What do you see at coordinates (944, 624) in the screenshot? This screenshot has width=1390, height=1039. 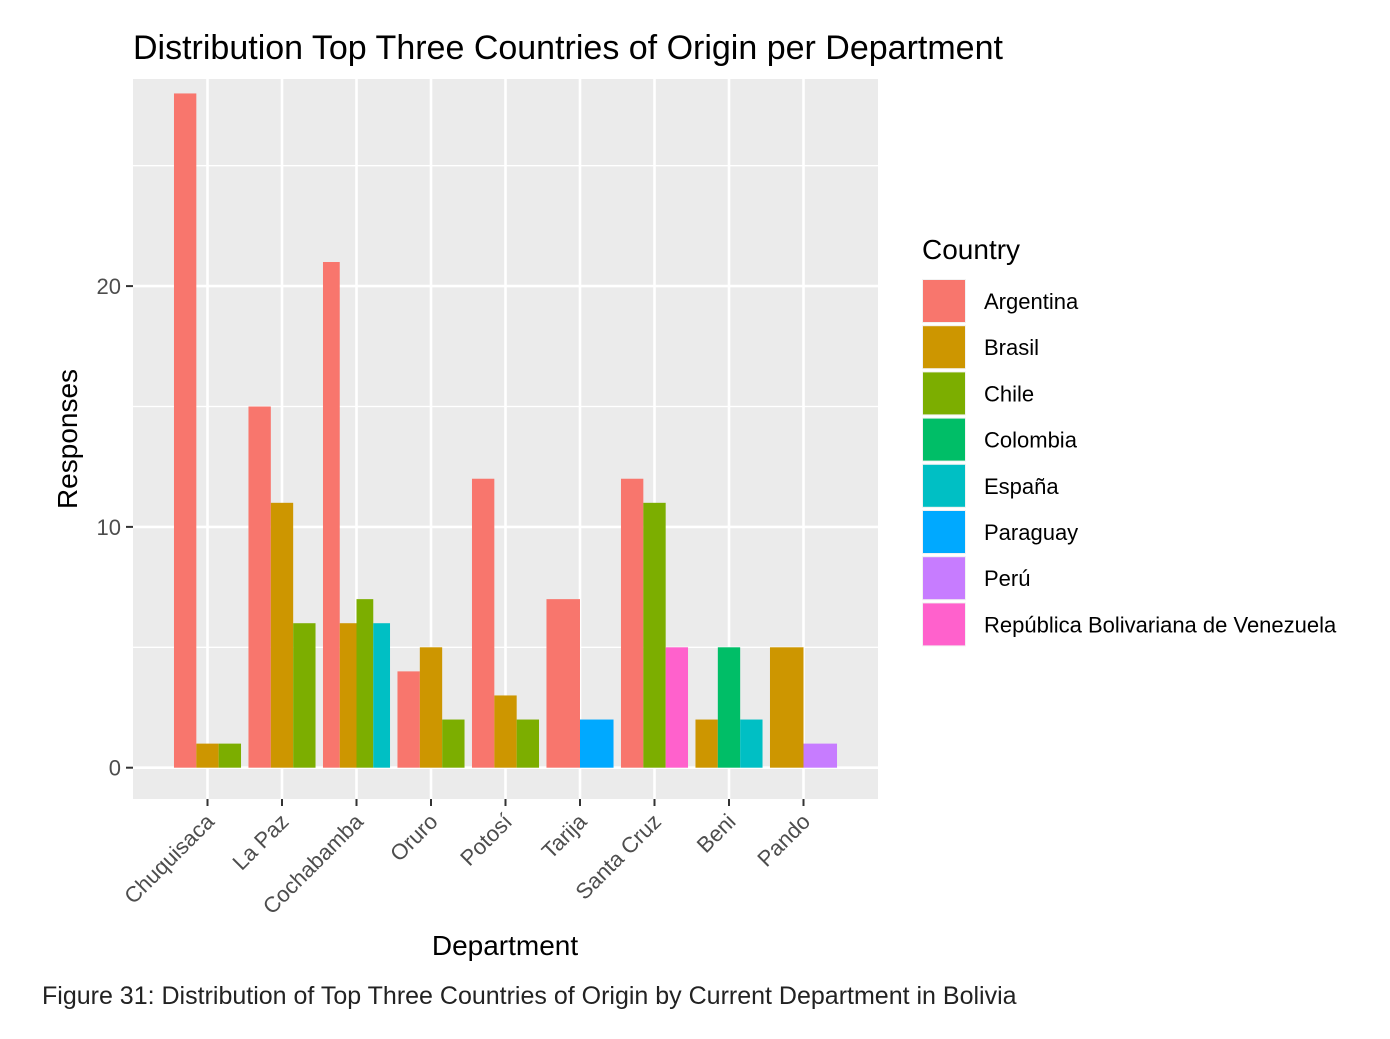 I see `legend-swatch-rep-blica-bolivariana-de-venezuela` at bounding box center [944, 624].